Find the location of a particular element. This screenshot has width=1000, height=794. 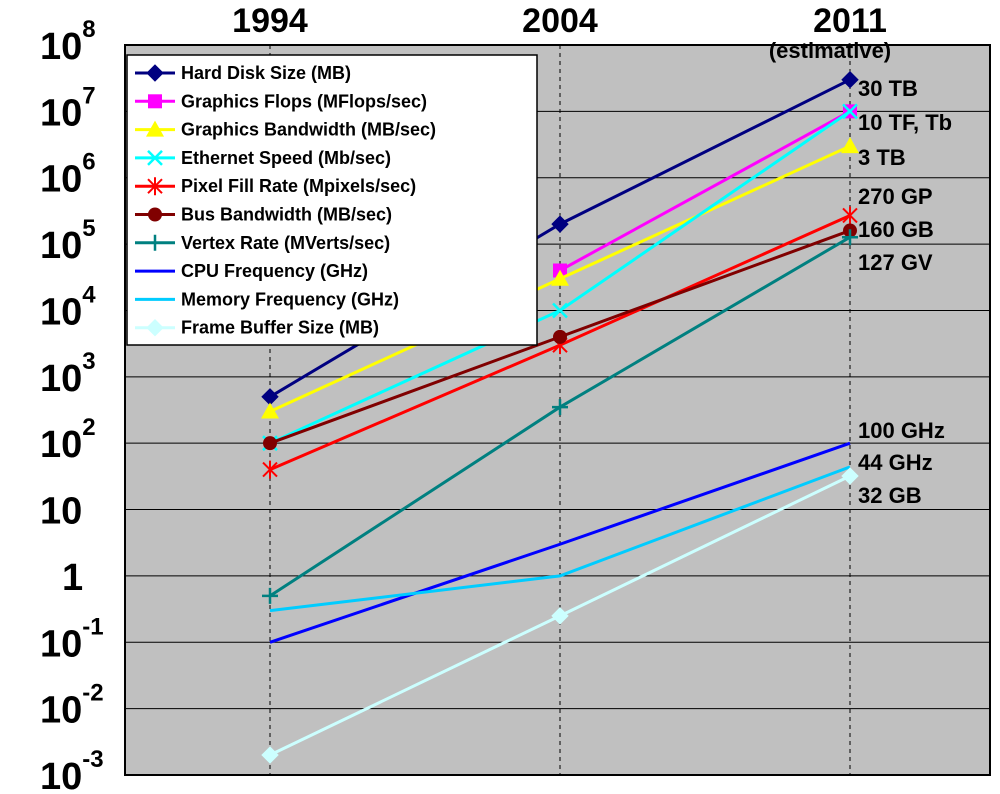

x-tick-label: 1994 is located at coordinates (270, 21).